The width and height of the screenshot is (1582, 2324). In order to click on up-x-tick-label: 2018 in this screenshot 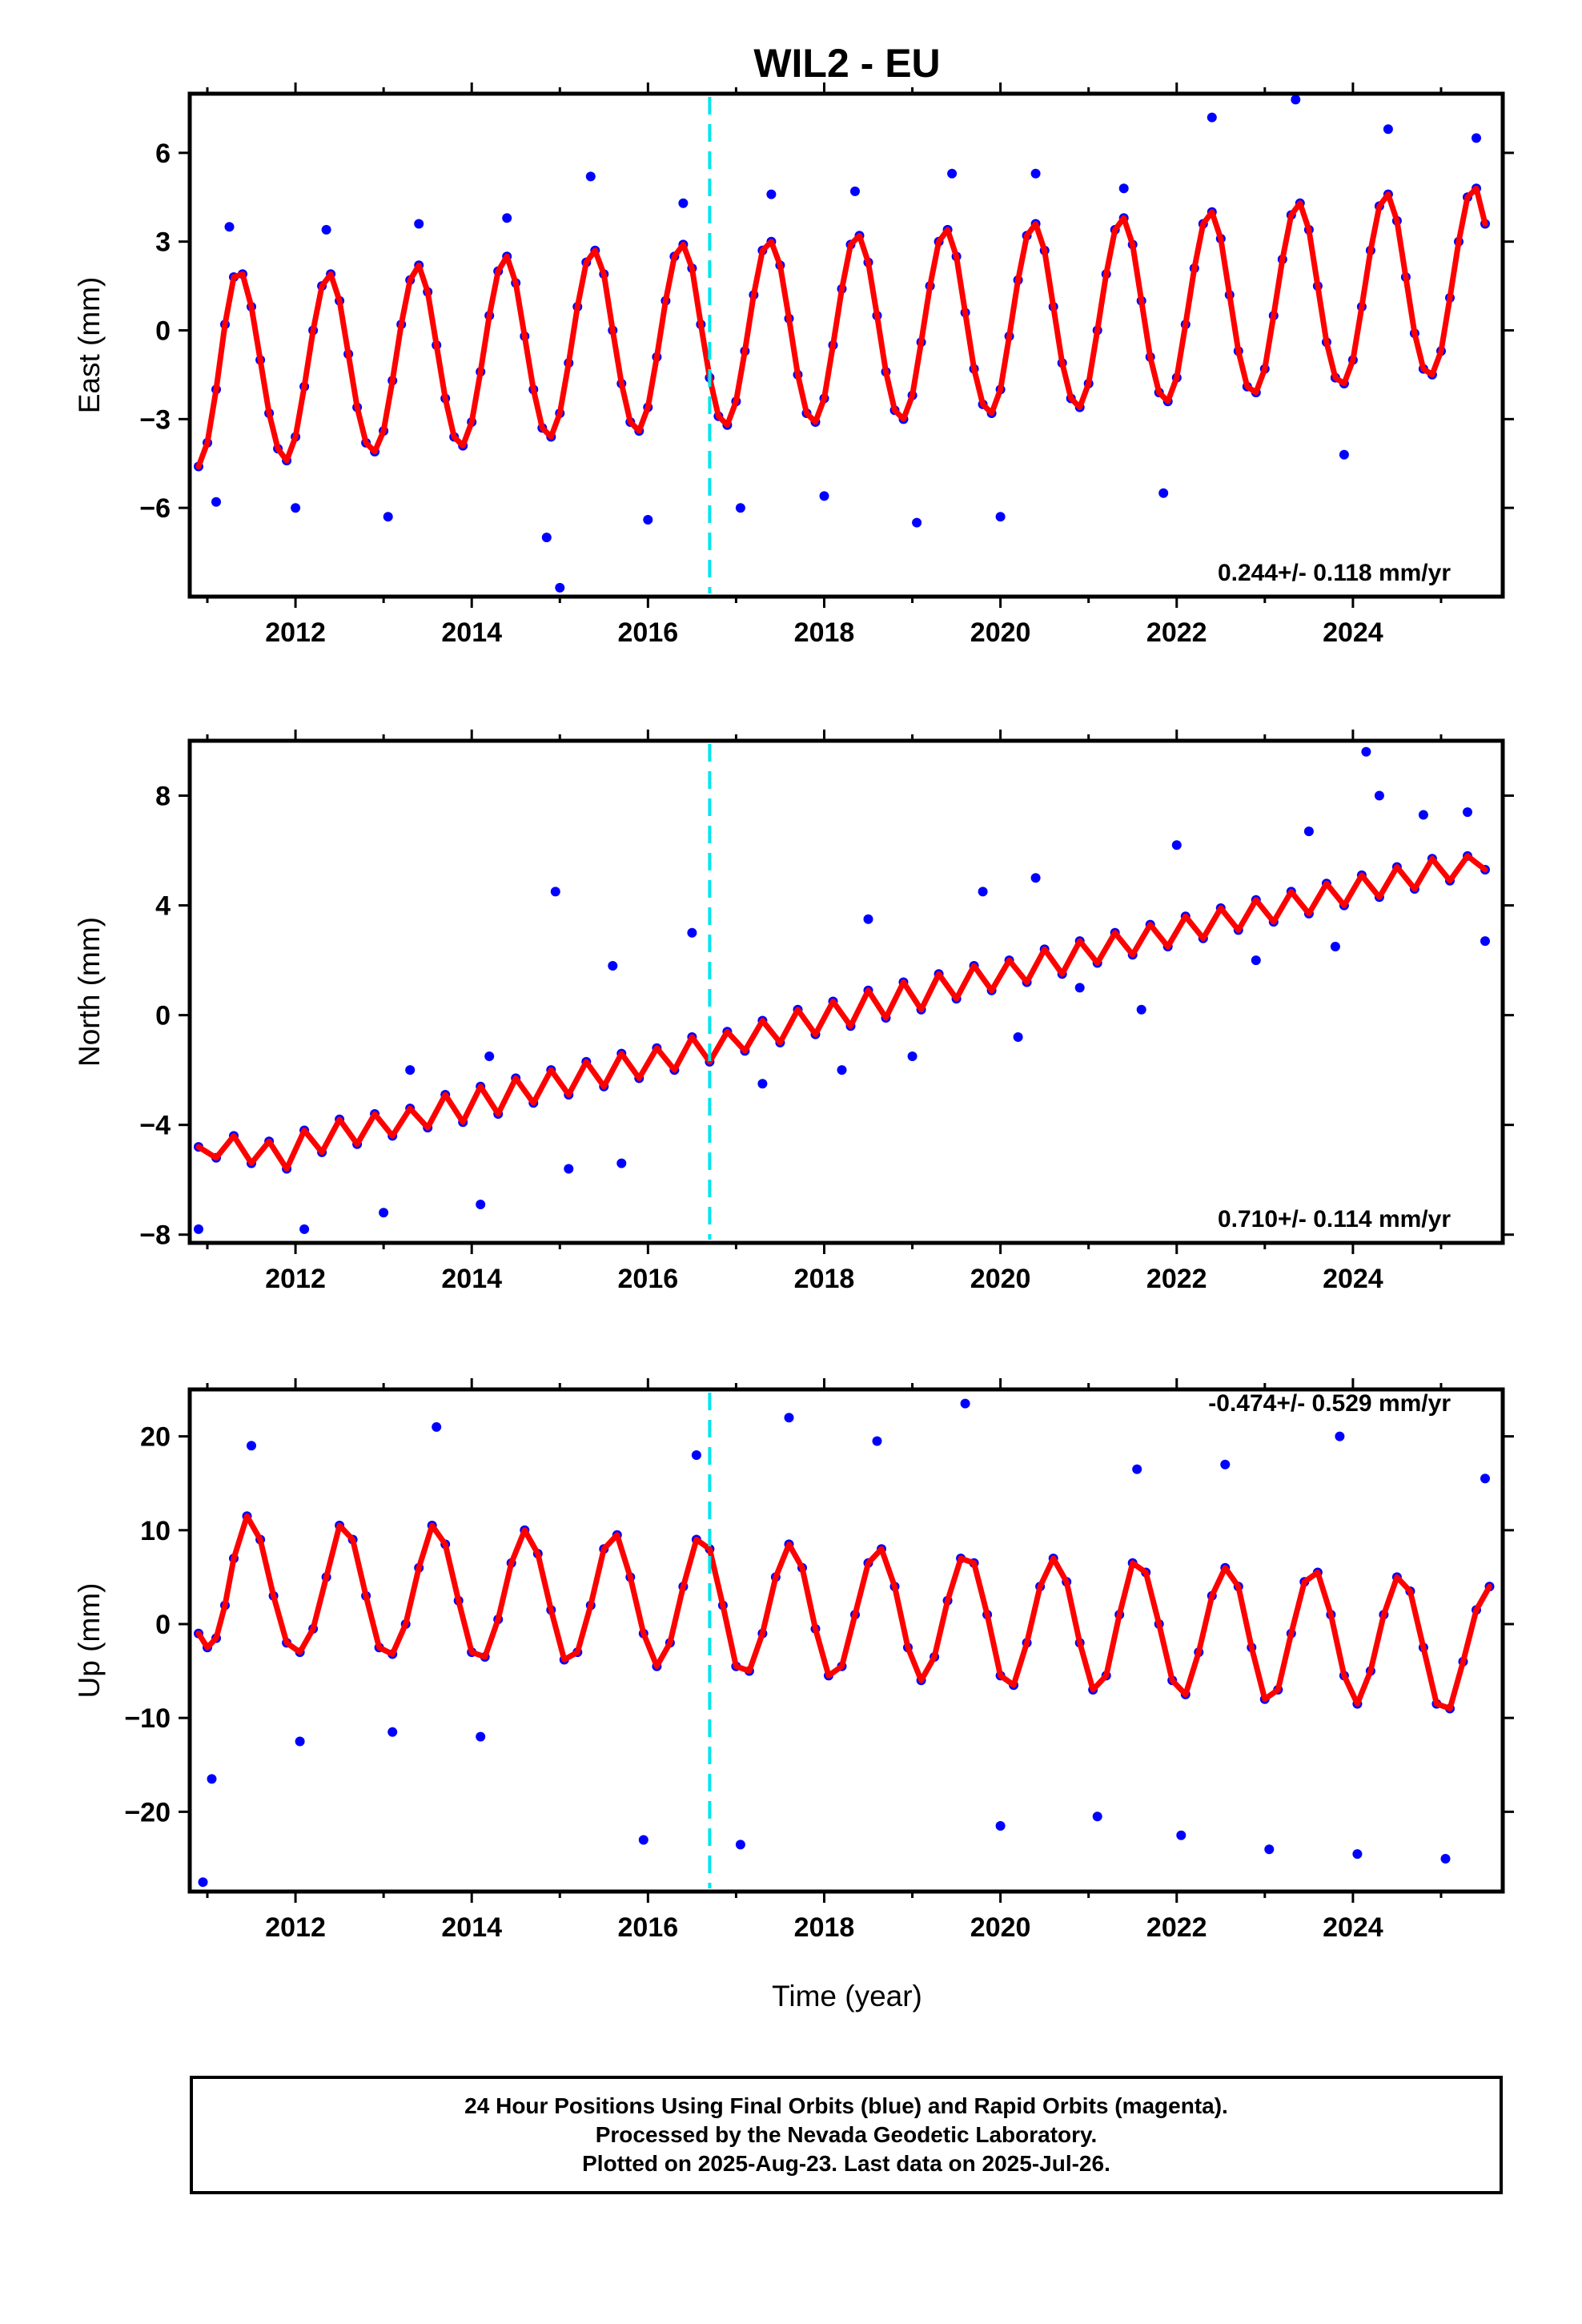, I will do `click(824, 1927)`.